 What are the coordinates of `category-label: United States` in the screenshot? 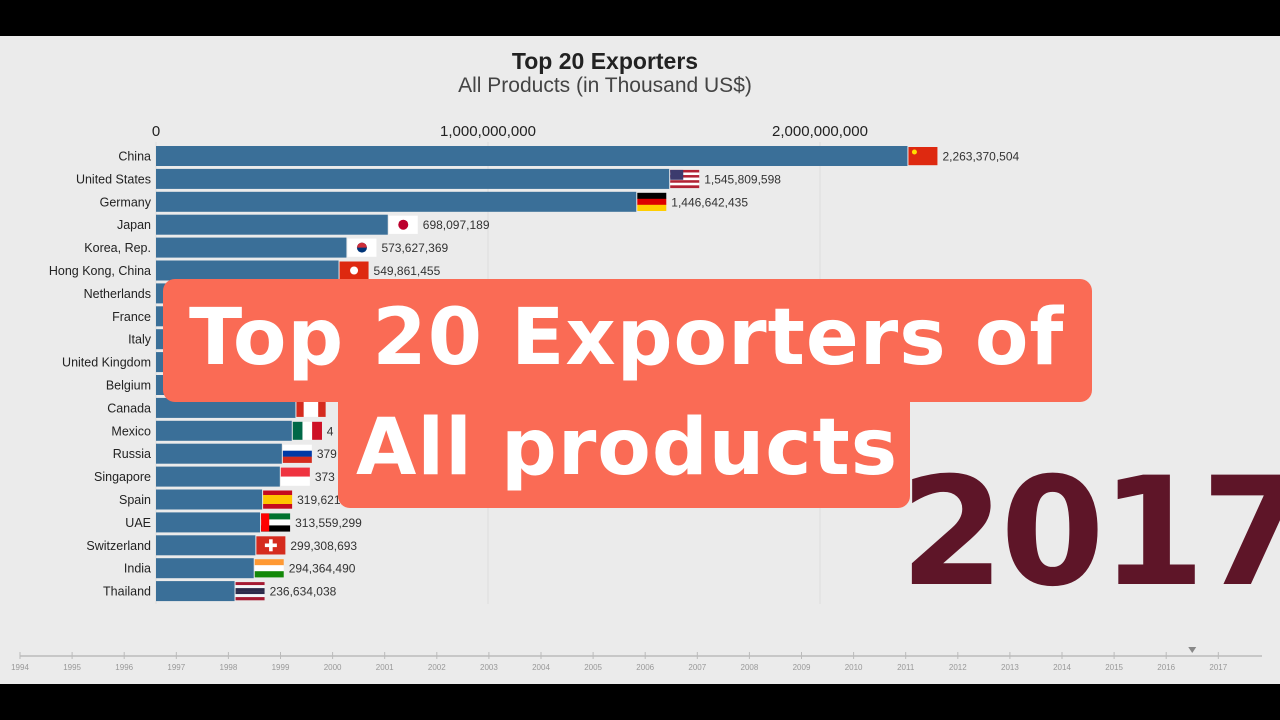 It's located at (113, 179).